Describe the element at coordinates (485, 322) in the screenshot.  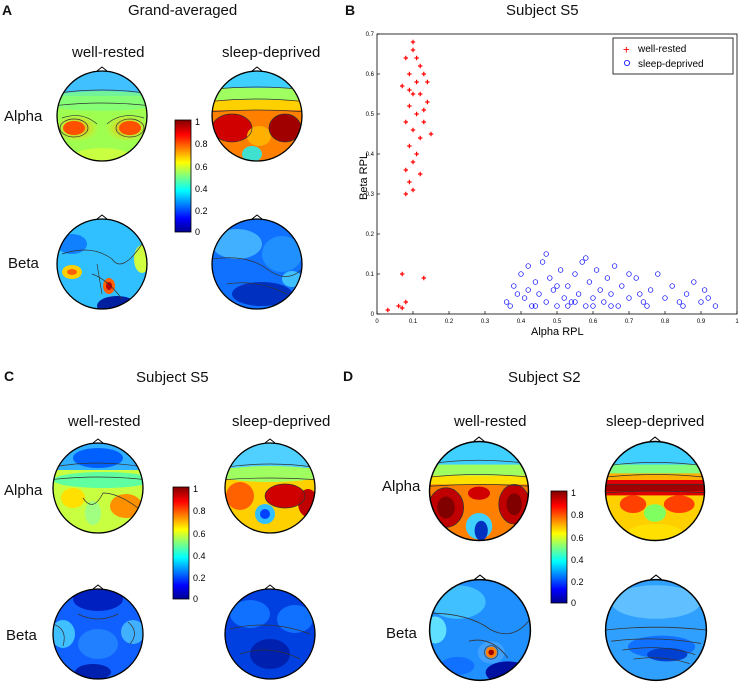
I see `x-tick-label: 0.3` at that location.